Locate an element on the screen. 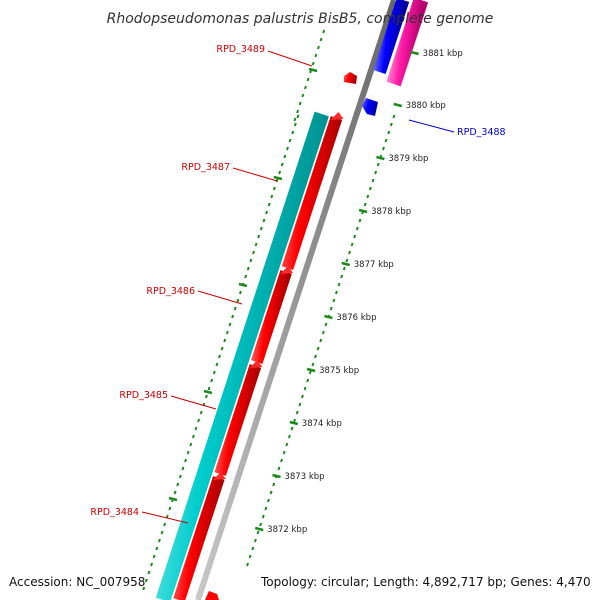 This screenshot has height=600, width=600. scale-label: 3875 kbp is located at coordinates (339, 371).